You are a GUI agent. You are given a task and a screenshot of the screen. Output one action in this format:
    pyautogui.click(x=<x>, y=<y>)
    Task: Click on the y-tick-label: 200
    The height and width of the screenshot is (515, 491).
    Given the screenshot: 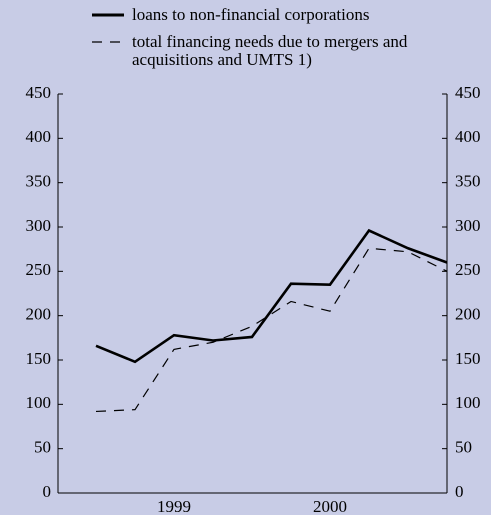 What is the action you would take?
    pyautogui.click(x=39, y=314)
    